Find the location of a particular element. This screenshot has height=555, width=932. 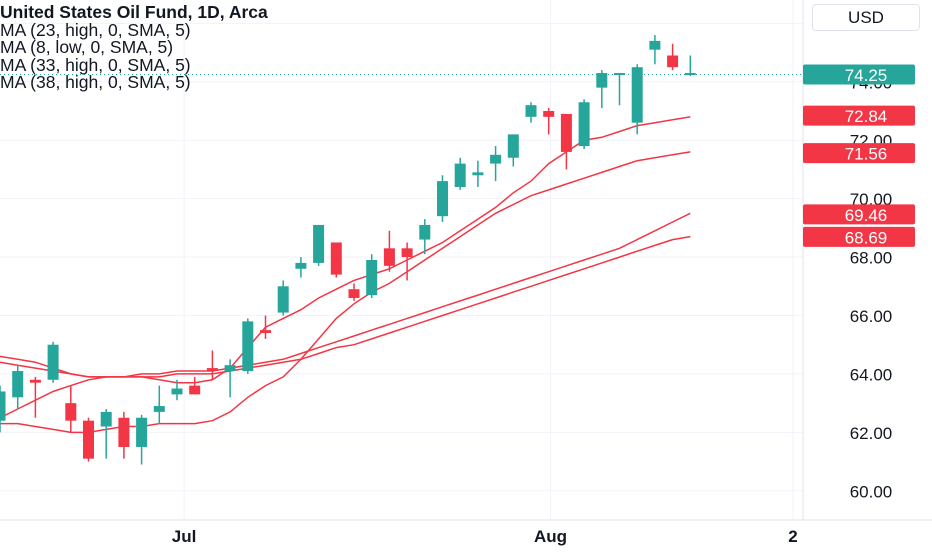

last-price-tag: 74.25 is located at coordinates (866, 75).